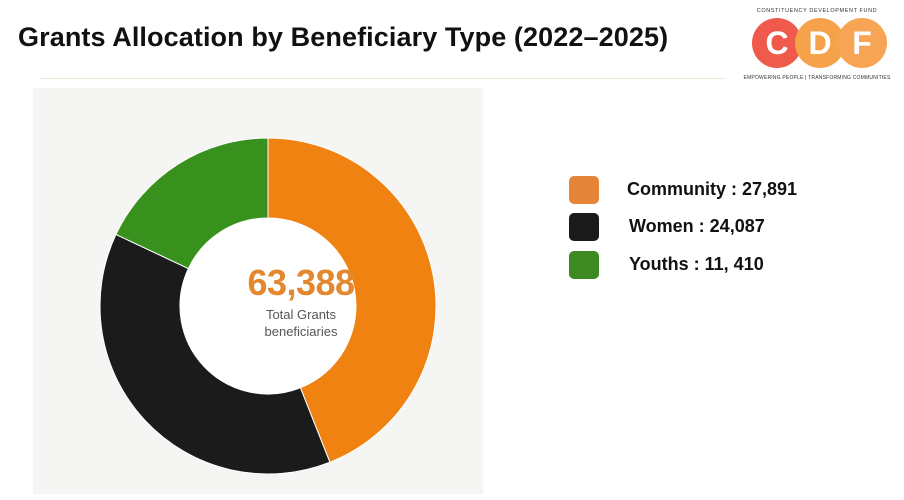  What do you see at coordinates (696, 264) in the screenshot?
I see `legend-label-youths: Youths : 11, 410` at bounding box center [696, 264].